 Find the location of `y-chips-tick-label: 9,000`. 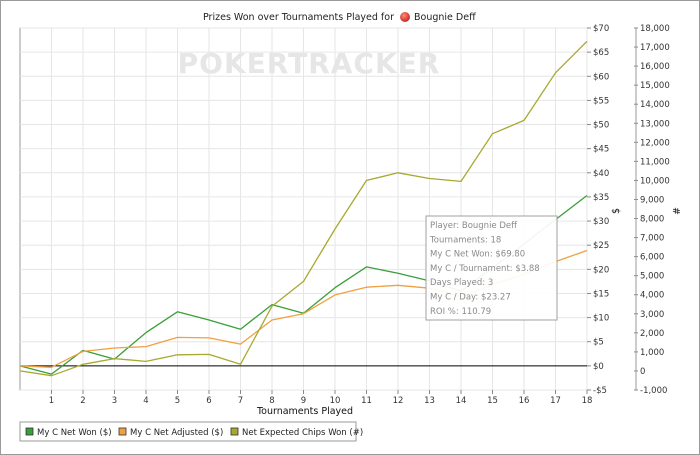

y-chips-tick-label: 9,000 is located at coordinates (652, 200).